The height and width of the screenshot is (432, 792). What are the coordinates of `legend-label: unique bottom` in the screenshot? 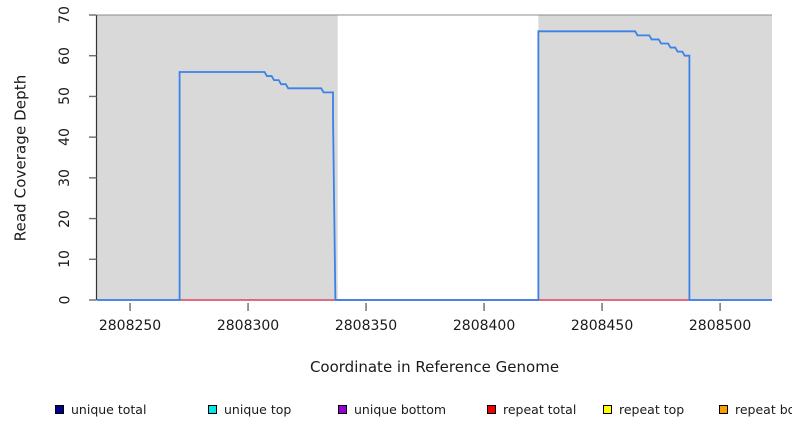 It's located at (400, 409).